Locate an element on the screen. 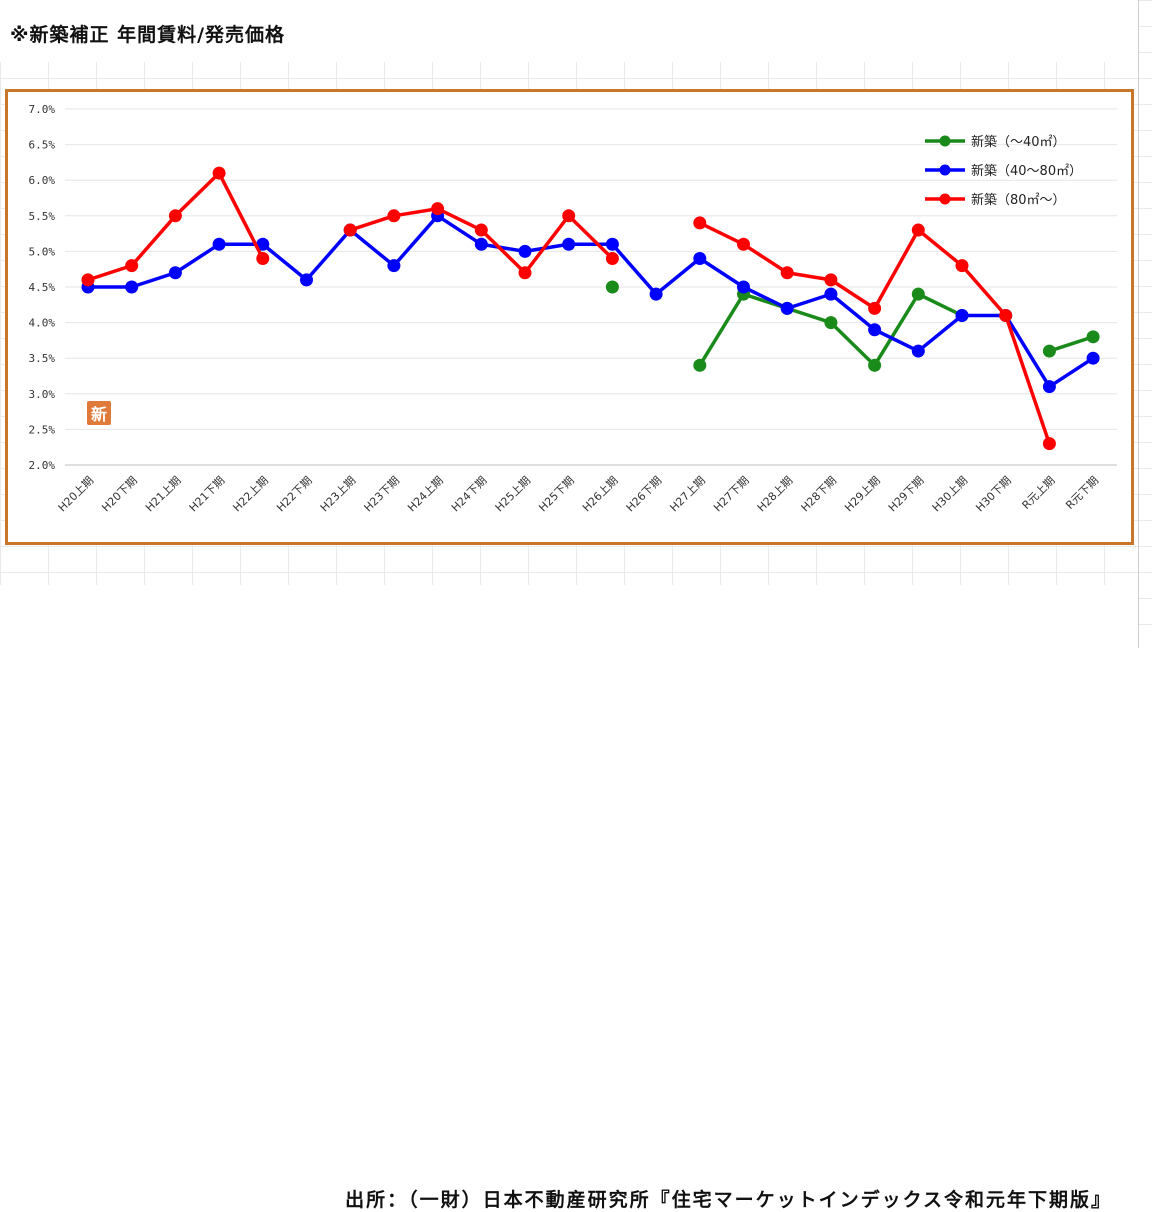 This screenshot has width=1152, height=1212. x-tick-label: H28上期 is located at coordinates (775, 494).